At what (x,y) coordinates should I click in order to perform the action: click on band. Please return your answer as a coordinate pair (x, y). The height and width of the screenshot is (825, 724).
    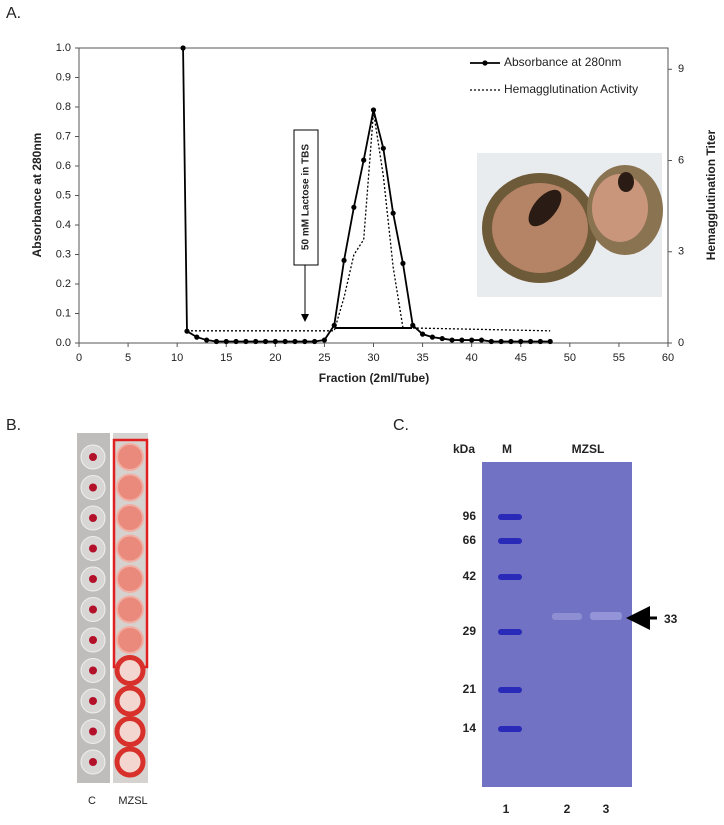
    Looking at the image, I should click on (567, 616).